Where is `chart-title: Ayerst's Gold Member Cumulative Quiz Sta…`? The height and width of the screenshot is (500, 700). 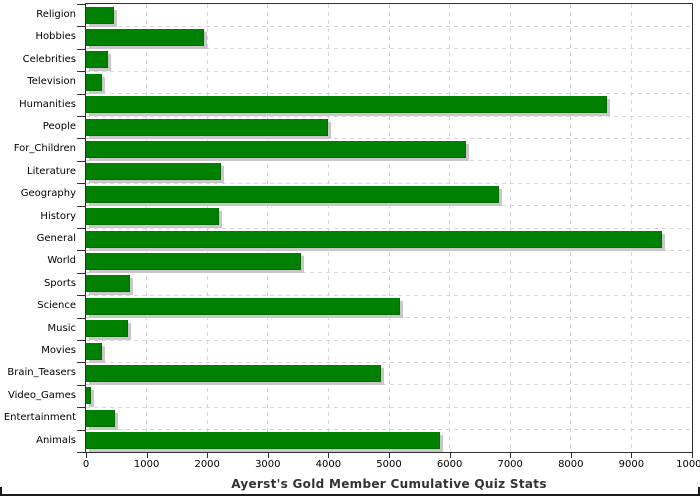
chart-title: Ayerst's Gold Member Cumulative Quiz Sta… is located at coordinates (389, 484).